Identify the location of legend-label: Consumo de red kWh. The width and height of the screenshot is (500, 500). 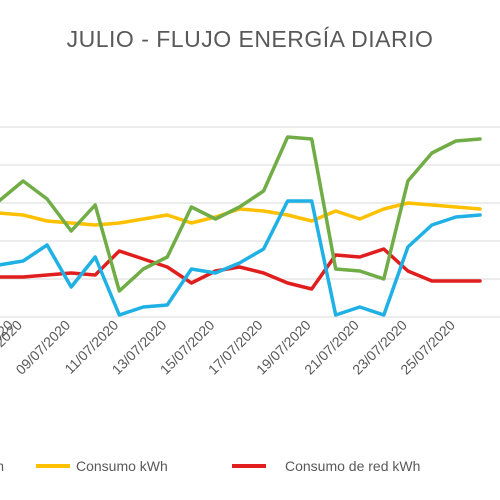
(352, 466).